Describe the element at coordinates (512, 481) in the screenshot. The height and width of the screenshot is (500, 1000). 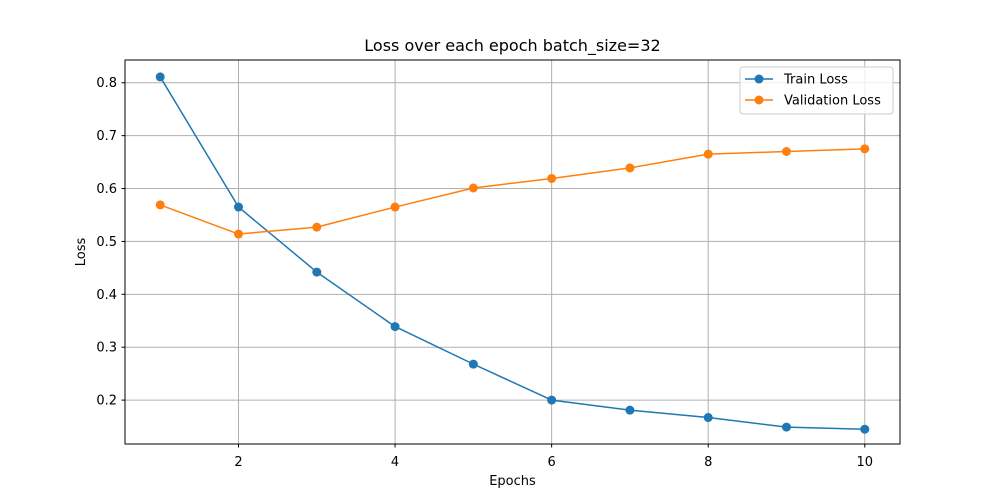
I see `x-axis-label: Epochs` at that location.